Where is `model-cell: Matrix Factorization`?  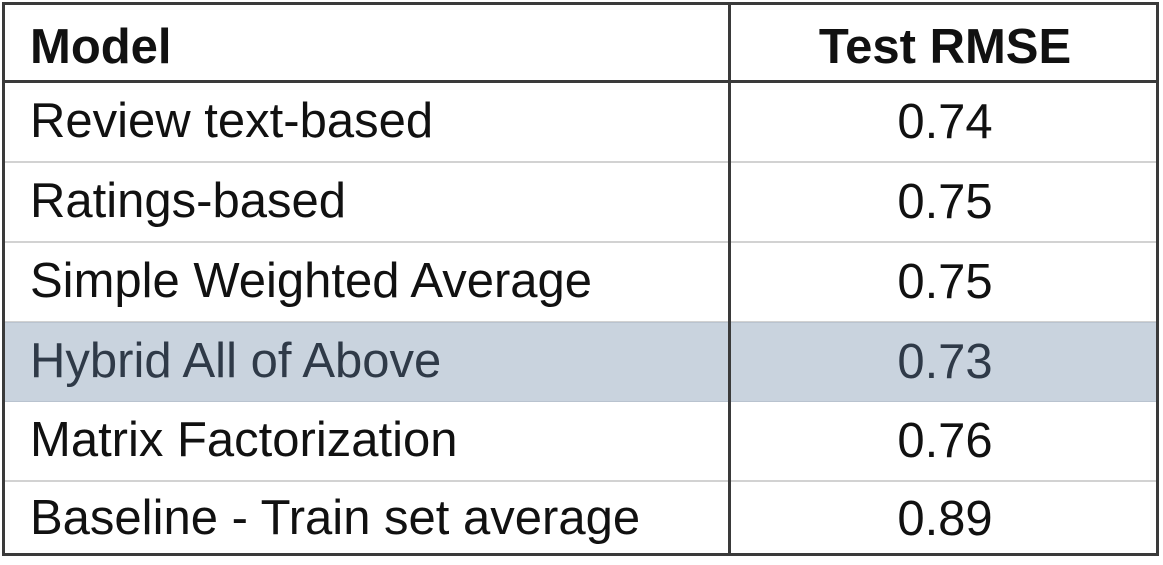
model-cell: Matrix Factorization is located at coordinates (244, 440).